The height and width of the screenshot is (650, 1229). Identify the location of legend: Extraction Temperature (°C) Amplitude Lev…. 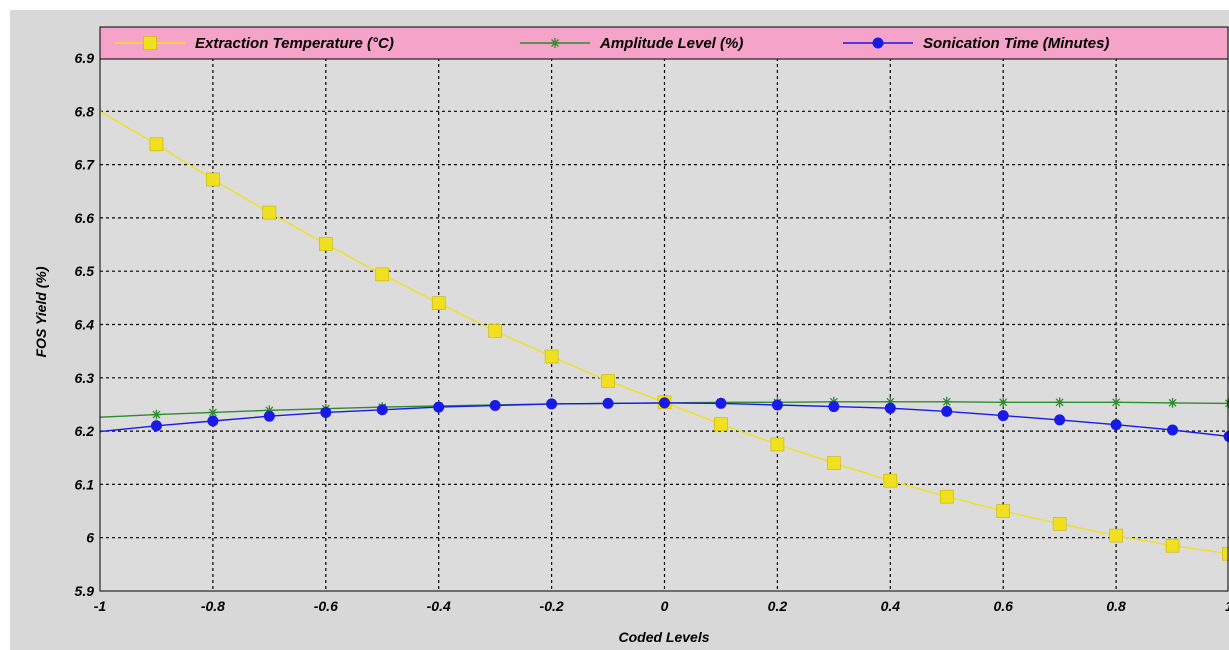
(664, 43).